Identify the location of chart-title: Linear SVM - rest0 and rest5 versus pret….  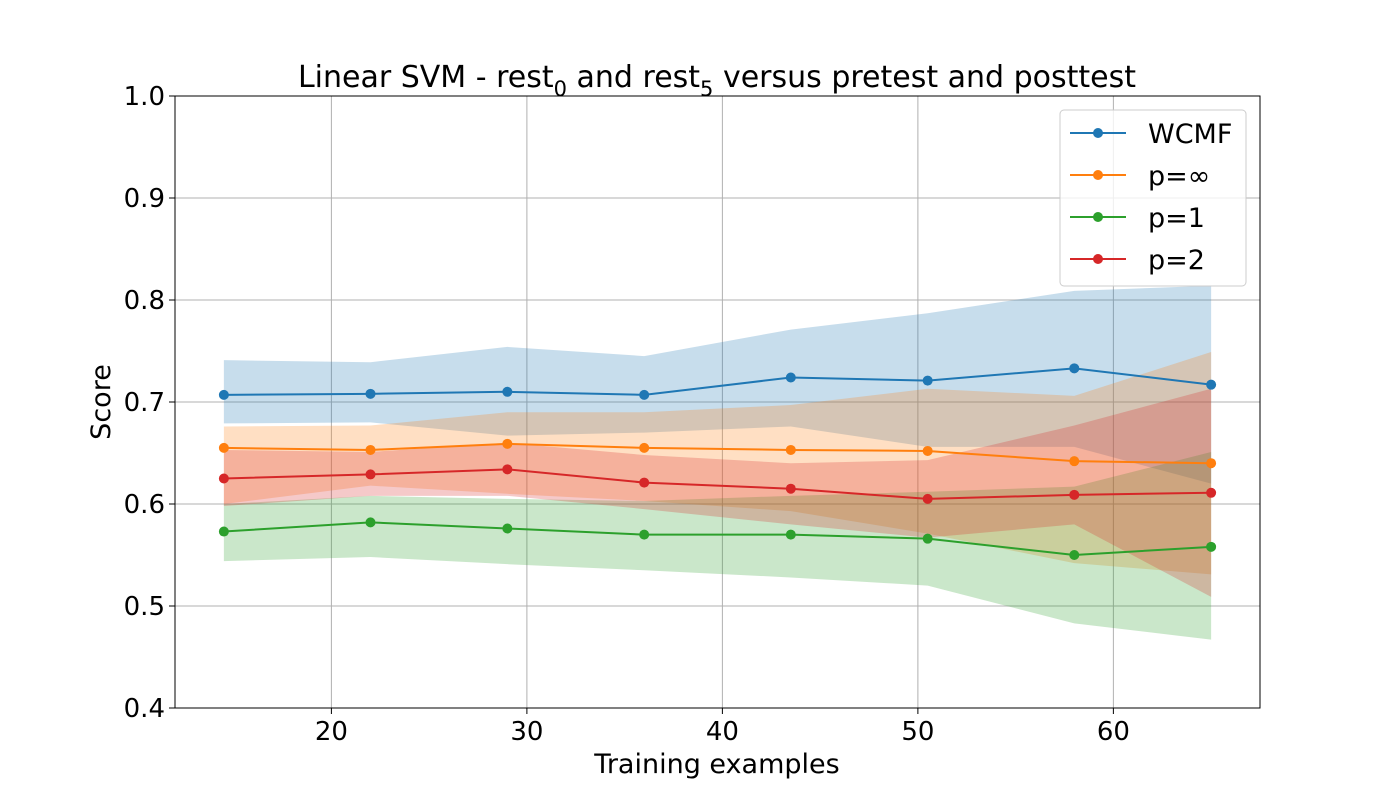
(717, 80).